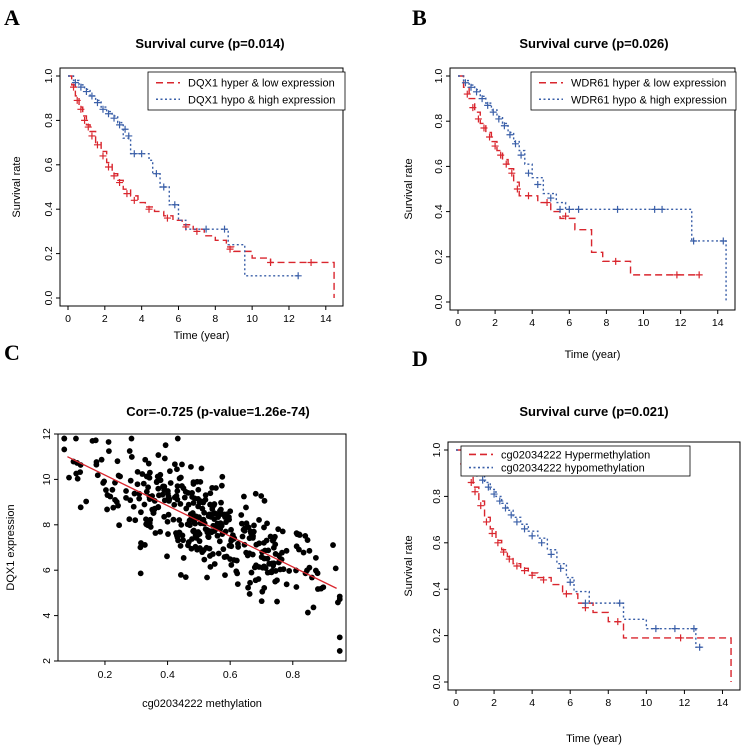 The width and height of the screenshot is (755, 749). What do you see at coordinates (580, 548) in the screenshot?
I see `km-series-2-line` at bounding box center [580, 548].